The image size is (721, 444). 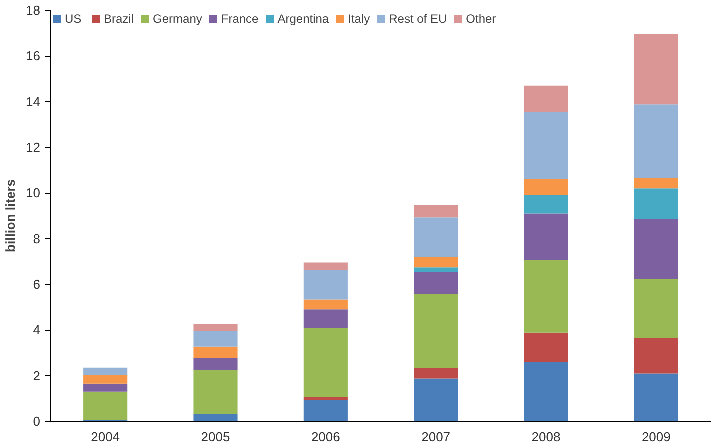 I want to click on x-tick-label: 2006, so click(x=325, y=437).